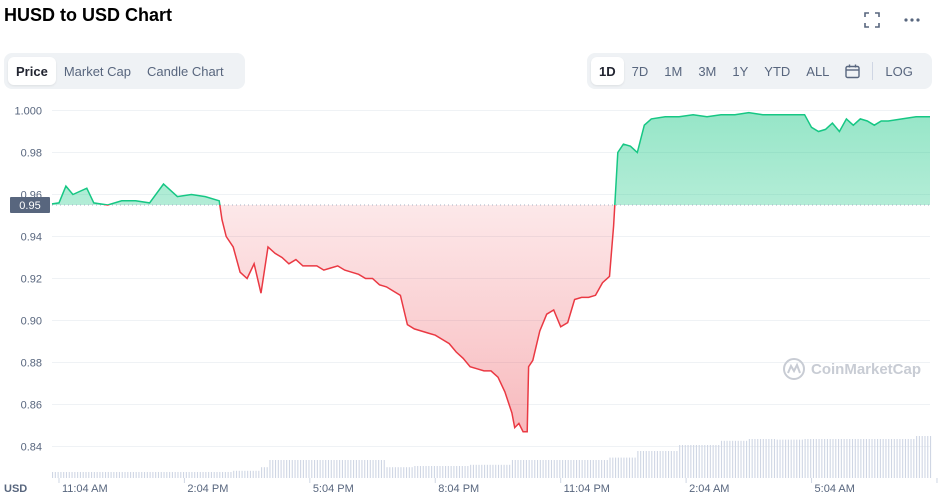 The height and width of the screenshot is (499, 938). What do you see at coordinates (185, 71) in the screenshot?
I see `tab-candle-chart: Candle Chart` at bounding box center [185, 71].